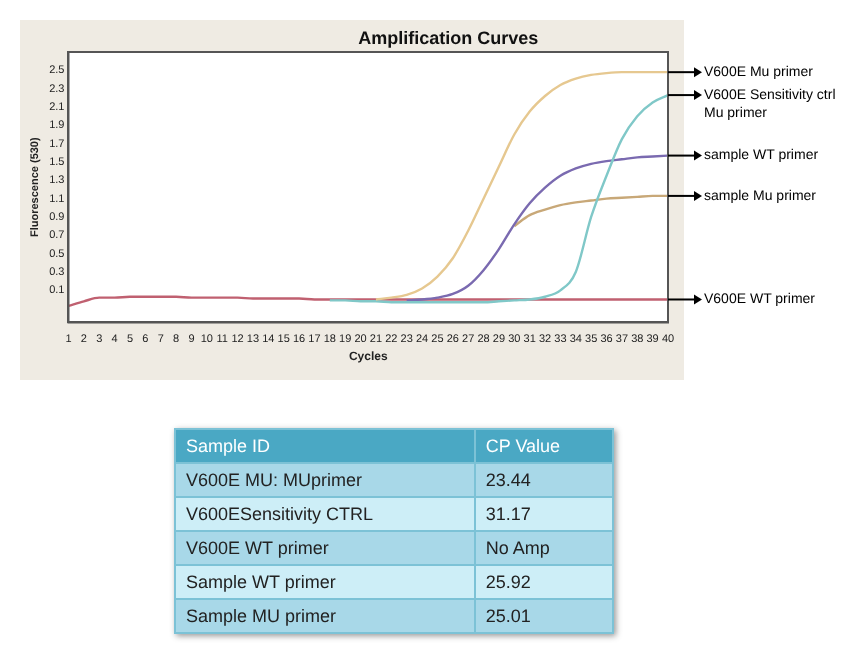  Describe the element at coordinates (325, 548) in the screenshot. I see `text: V600E WT primer` at that location.